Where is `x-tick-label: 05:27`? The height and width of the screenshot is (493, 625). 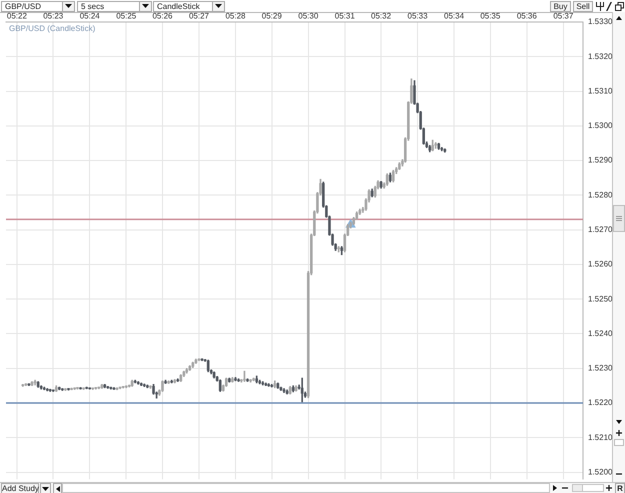 x-tick-label: 05:27 is located at coordinates (199, 15).